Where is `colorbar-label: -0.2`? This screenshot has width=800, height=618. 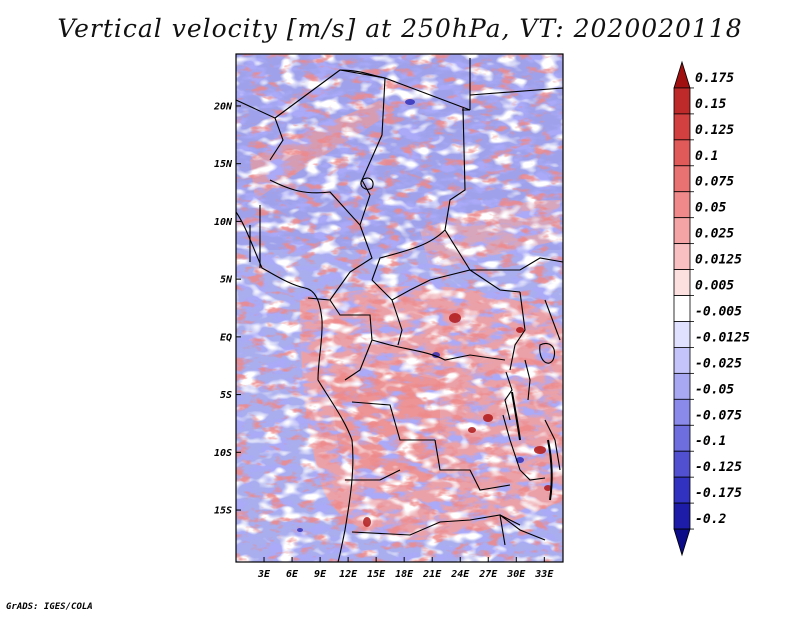 colorbar-label: -0.2 is located at coordinates (710, 519).